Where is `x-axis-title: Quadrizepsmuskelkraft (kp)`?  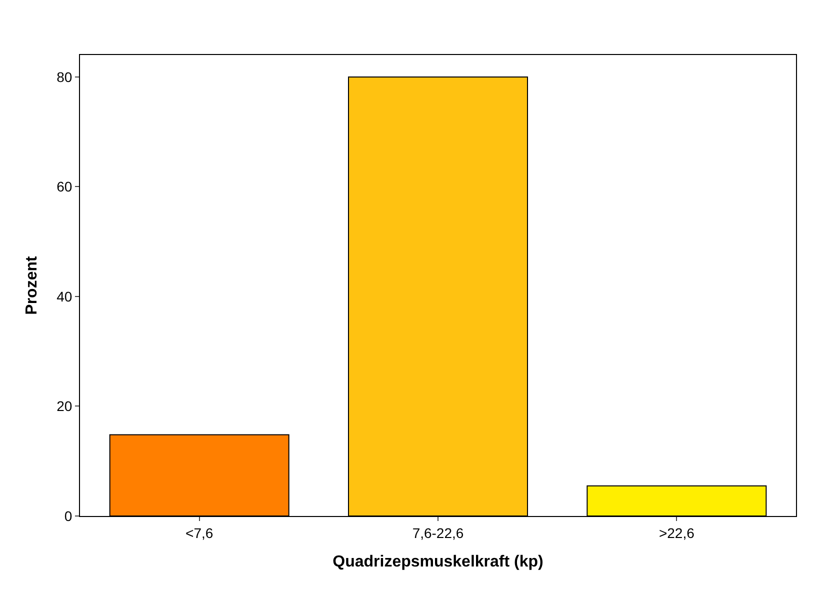 x-axis-title: Quadrizepsmuskelkraft (kp) is located at coordinates (438, 562).